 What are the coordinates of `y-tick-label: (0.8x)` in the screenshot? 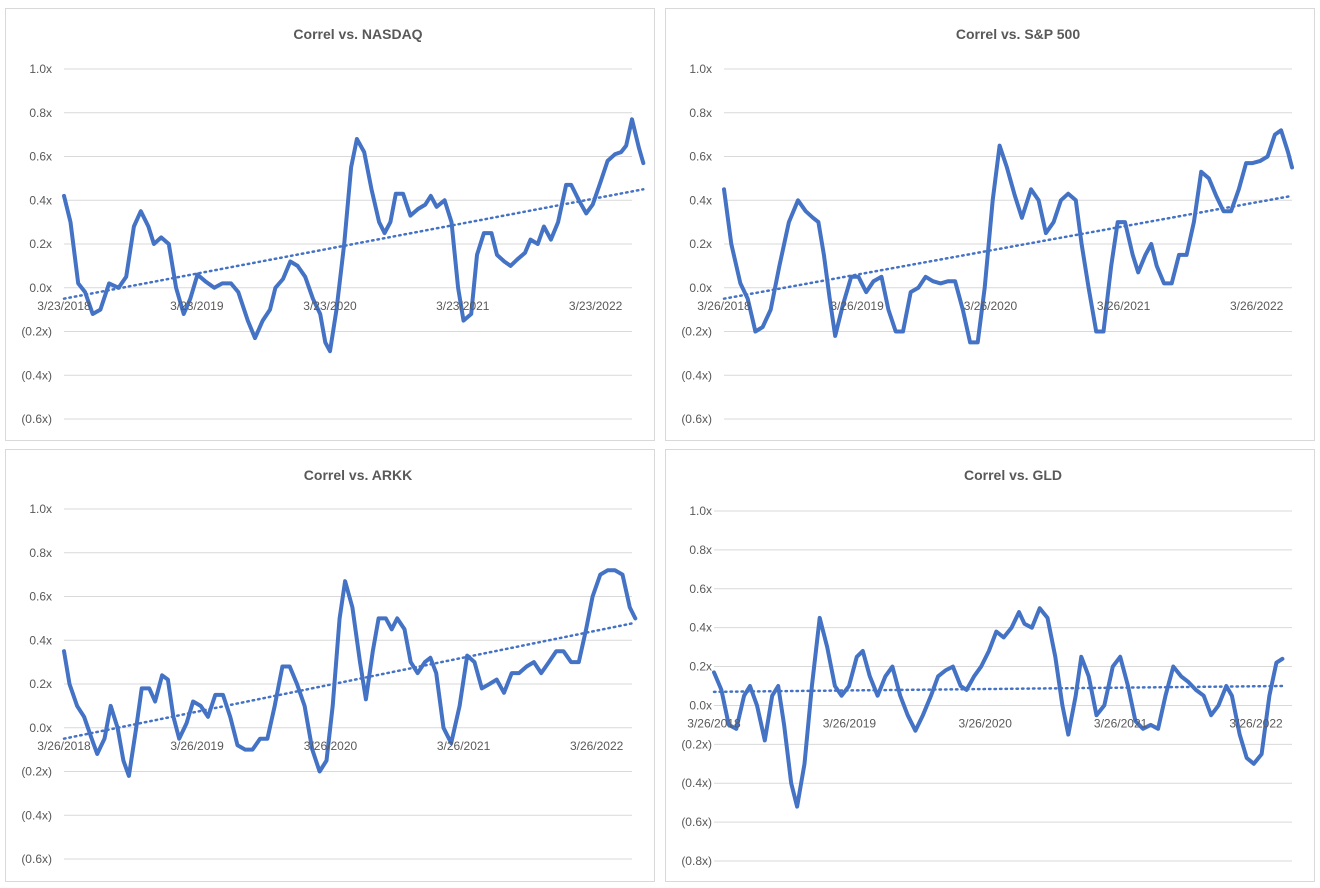 It's located at (696, 861).